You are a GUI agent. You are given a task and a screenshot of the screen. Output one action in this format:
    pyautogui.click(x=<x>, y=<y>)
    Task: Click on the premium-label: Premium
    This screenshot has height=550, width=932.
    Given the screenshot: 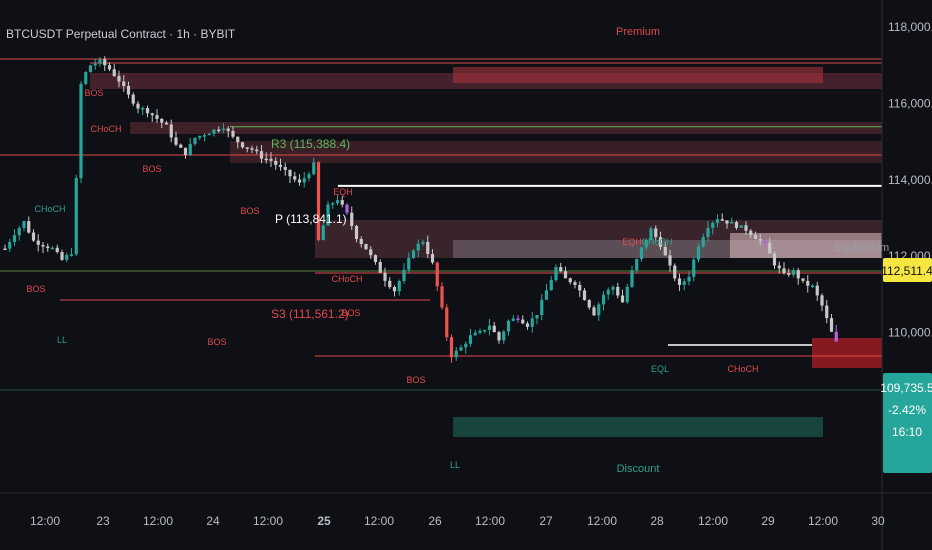 What is the action you would take?
    pyautogui.click(x=638, y=32)
    